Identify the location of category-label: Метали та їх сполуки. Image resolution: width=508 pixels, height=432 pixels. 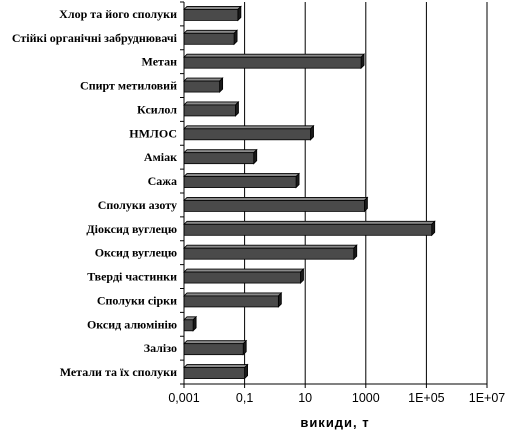
(118, 372).